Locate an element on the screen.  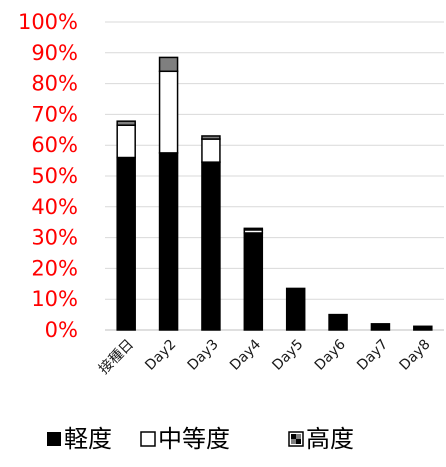
x-tick-label: 接種日 is located at coordinates (116, 357).